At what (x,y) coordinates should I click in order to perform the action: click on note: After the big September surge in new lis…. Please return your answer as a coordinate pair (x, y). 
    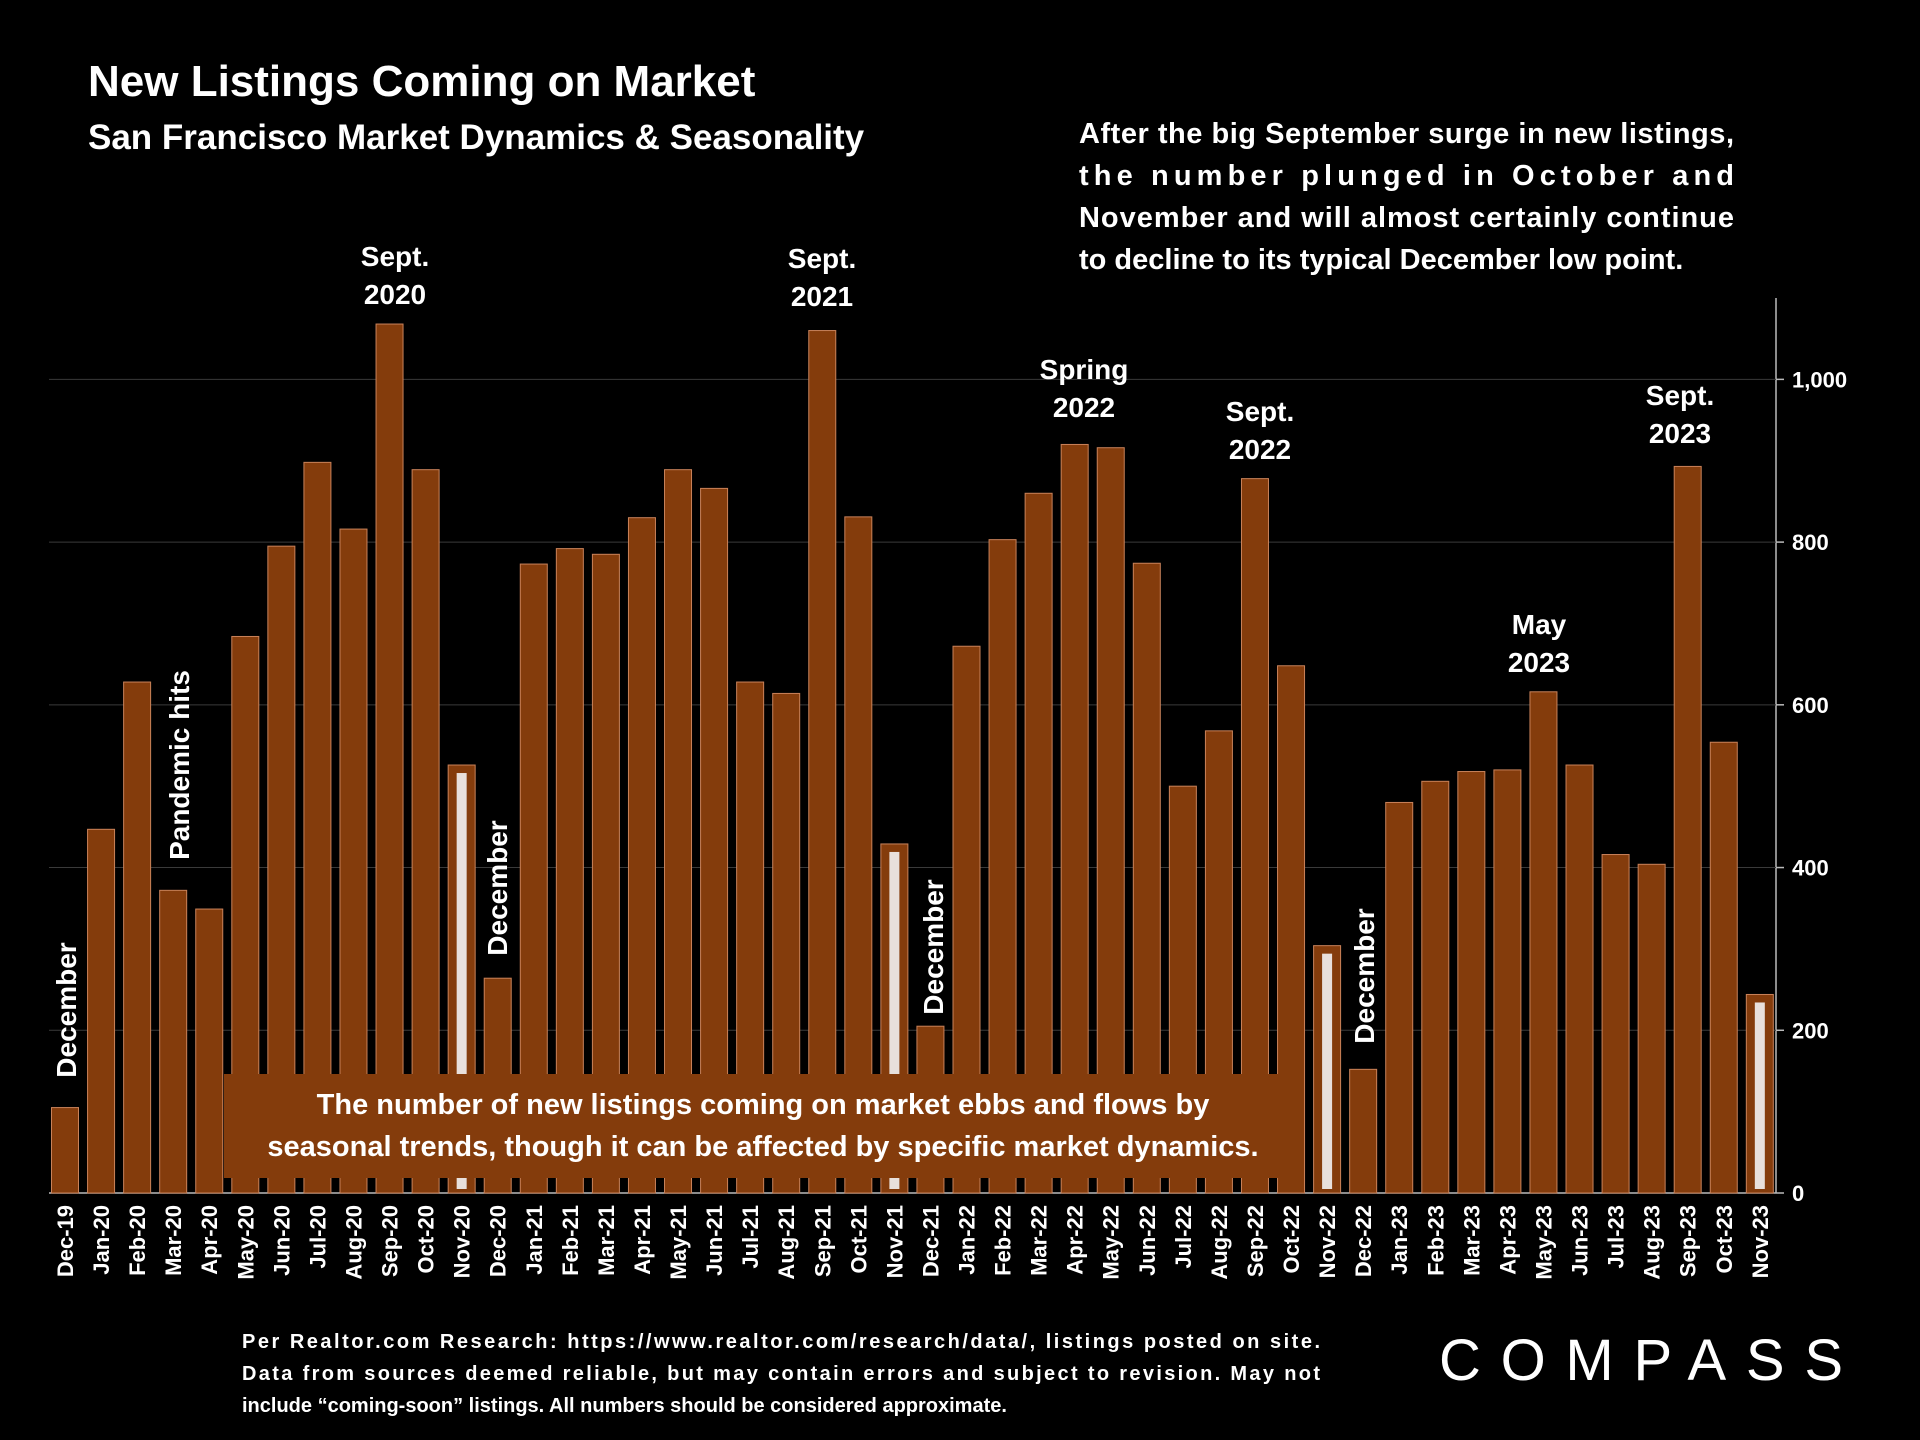
    Looking at the image, I should click on (1406, 134).